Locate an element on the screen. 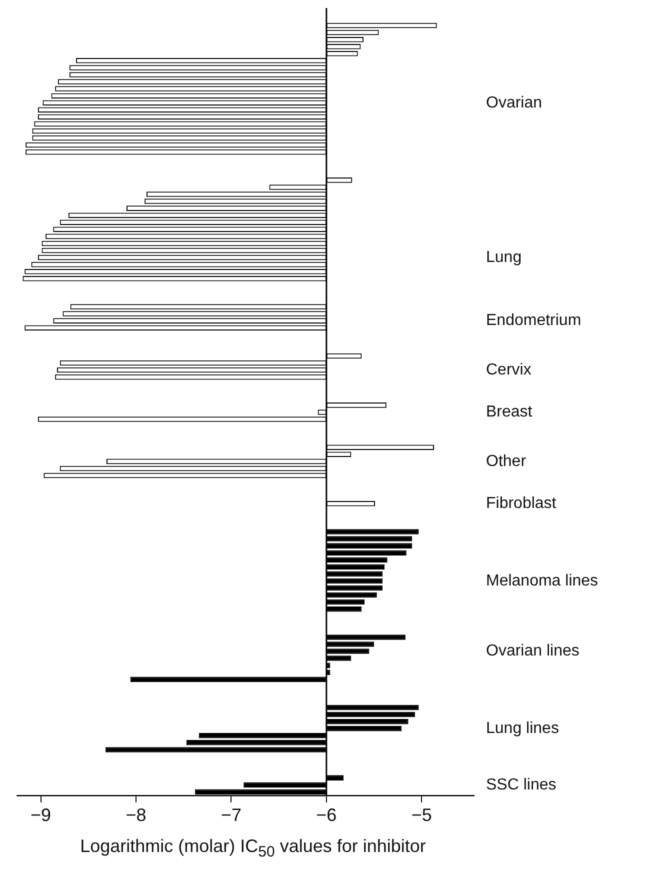  x-tick-label: −7 is located at coordinates (231, 815).